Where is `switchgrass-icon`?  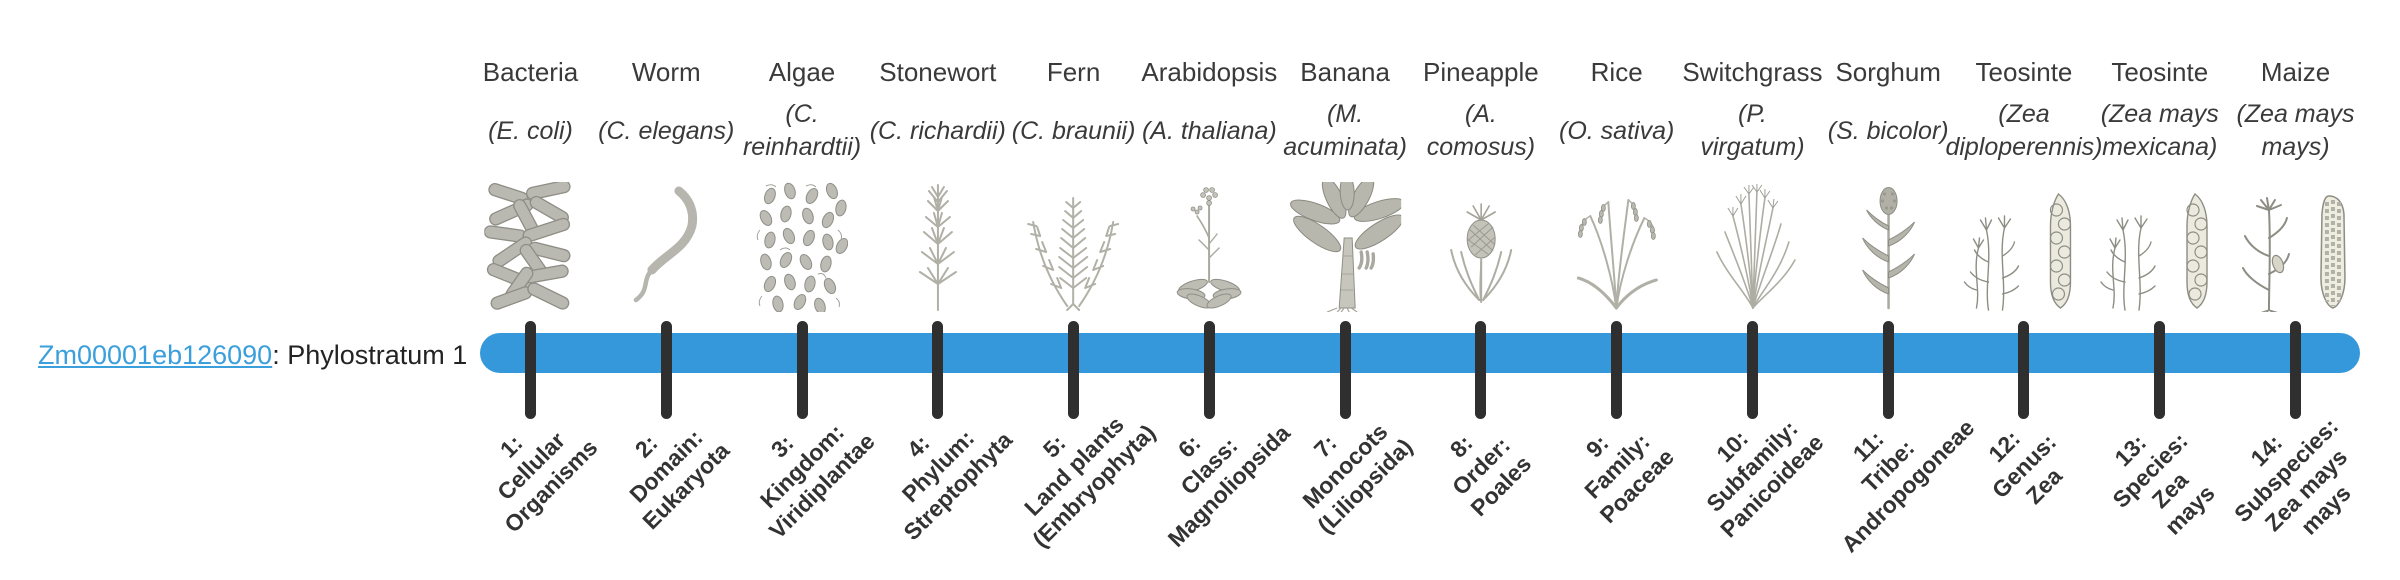 switchgrass-icon is located at coordinates (1752, 241).